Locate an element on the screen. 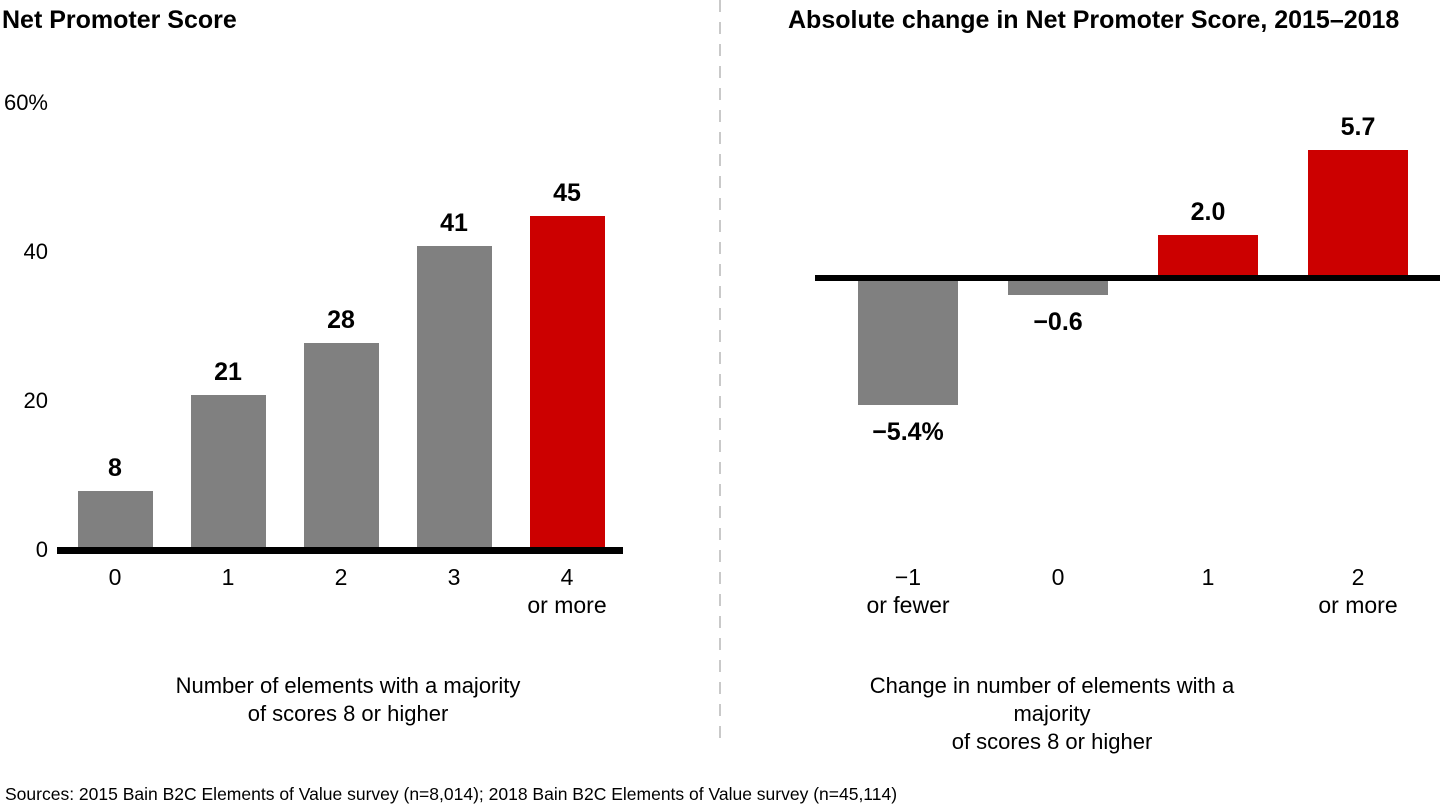 This screenshot has height=810, width=1440. y-axis-tick-label: 20 is located at coordinates (35, 400).